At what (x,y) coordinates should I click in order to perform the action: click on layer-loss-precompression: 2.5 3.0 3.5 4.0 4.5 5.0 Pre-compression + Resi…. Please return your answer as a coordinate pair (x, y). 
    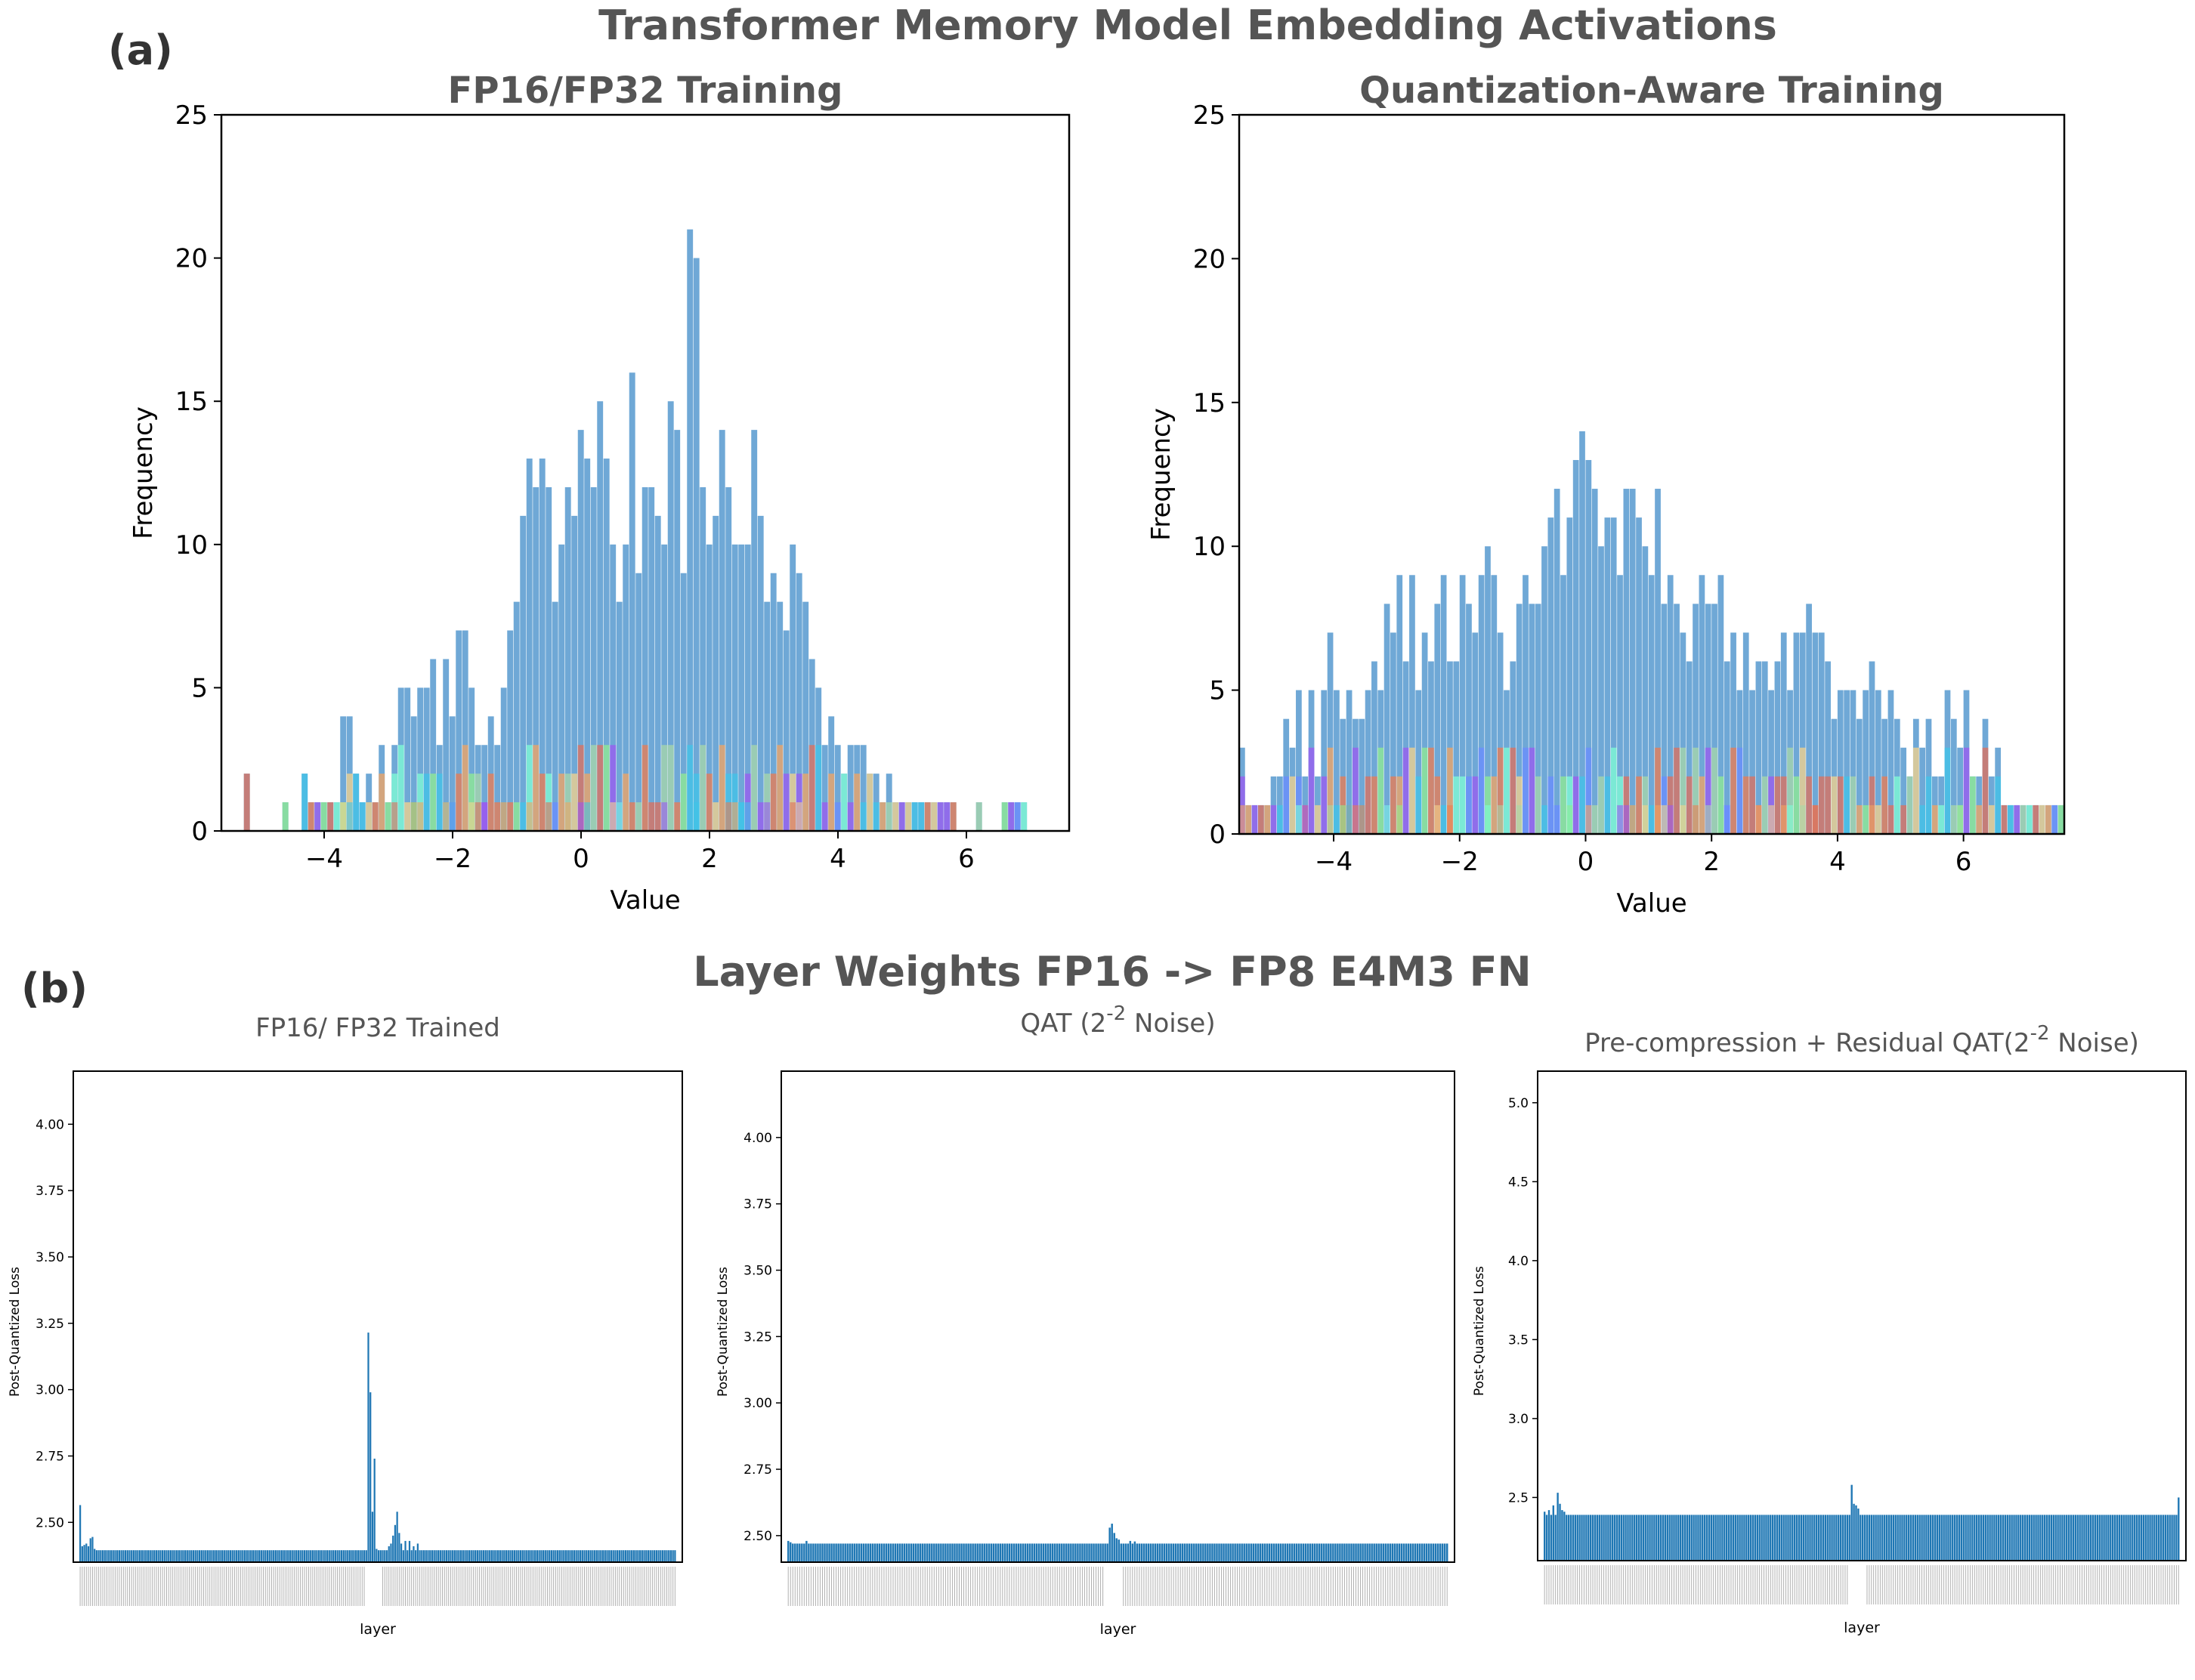
    Looking at the image, I should click on (1829, 1329).